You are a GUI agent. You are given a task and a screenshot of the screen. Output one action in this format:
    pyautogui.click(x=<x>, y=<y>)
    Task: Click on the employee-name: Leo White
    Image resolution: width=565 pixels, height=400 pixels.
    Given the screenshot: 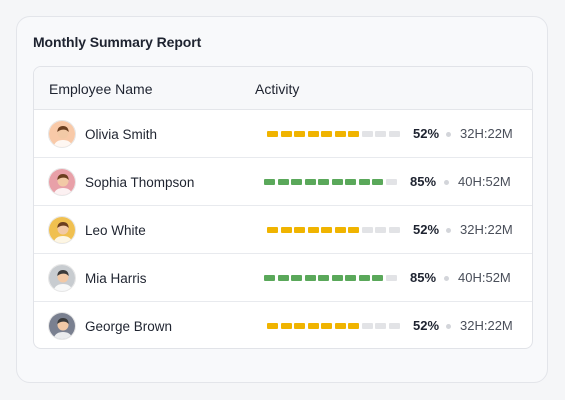 What is the action you would take?
    pyautogui.click(x=115, y=230)
    